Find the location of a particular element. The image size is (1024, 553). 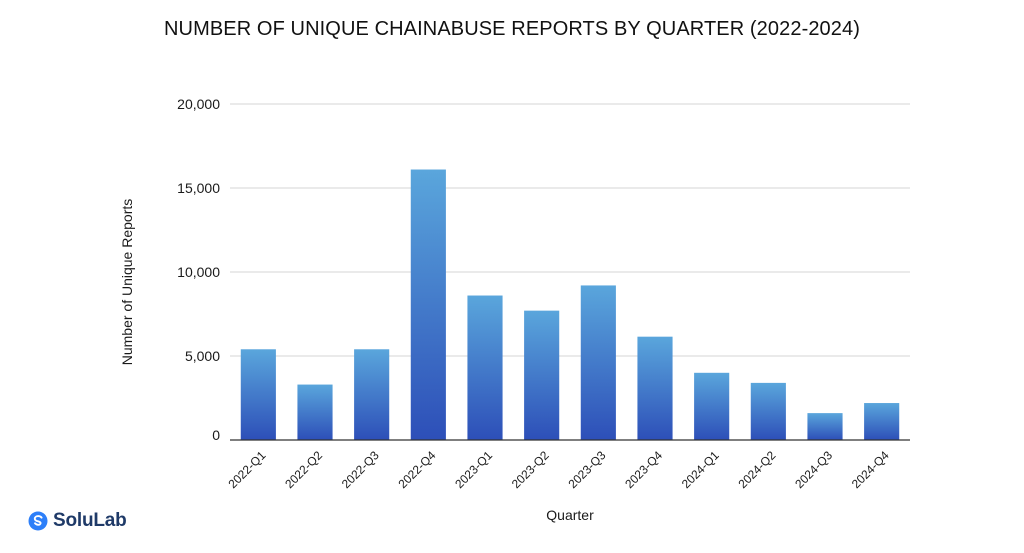

x-tick-label: 2022-Q3 is located at coordinates (360, 469).